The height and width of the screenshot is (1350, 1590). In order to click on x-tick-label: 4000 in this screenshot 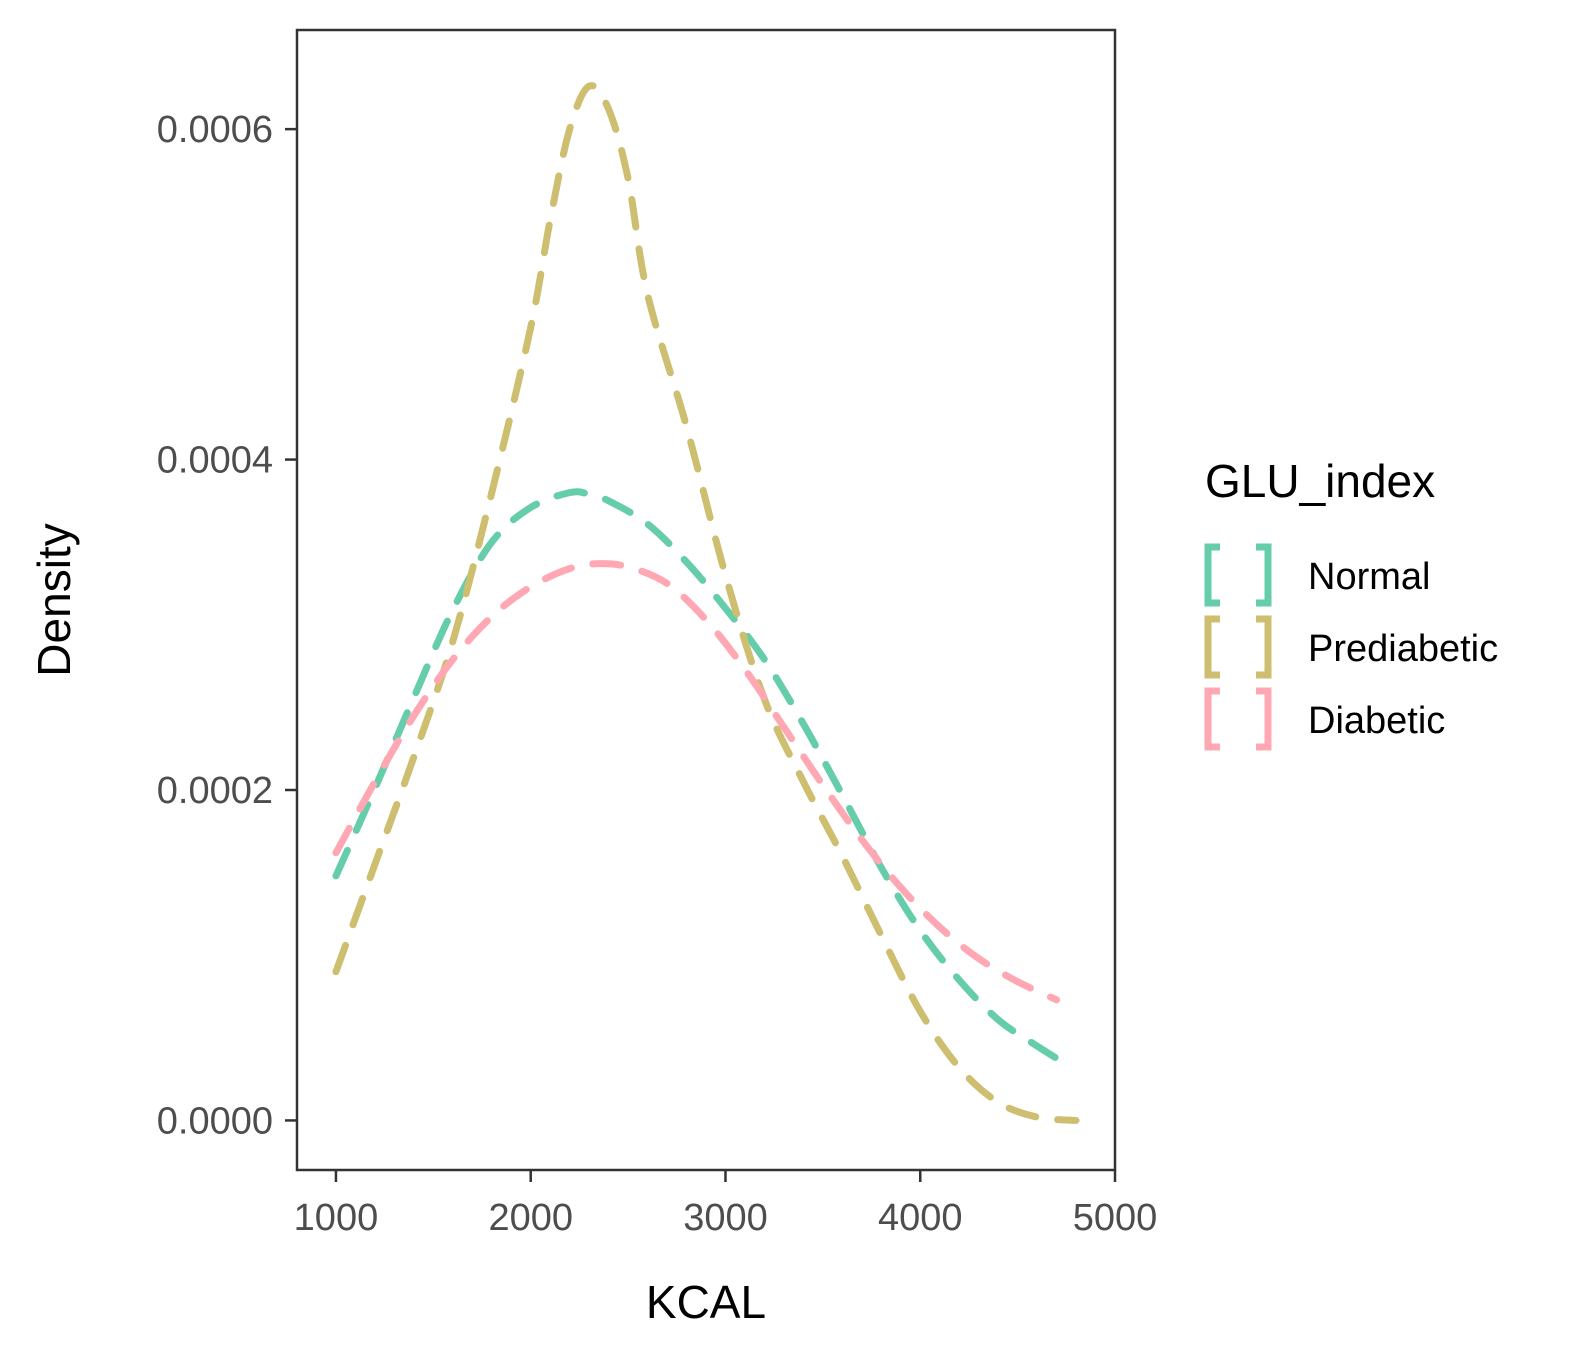, I will do `click(920, 1218)`.